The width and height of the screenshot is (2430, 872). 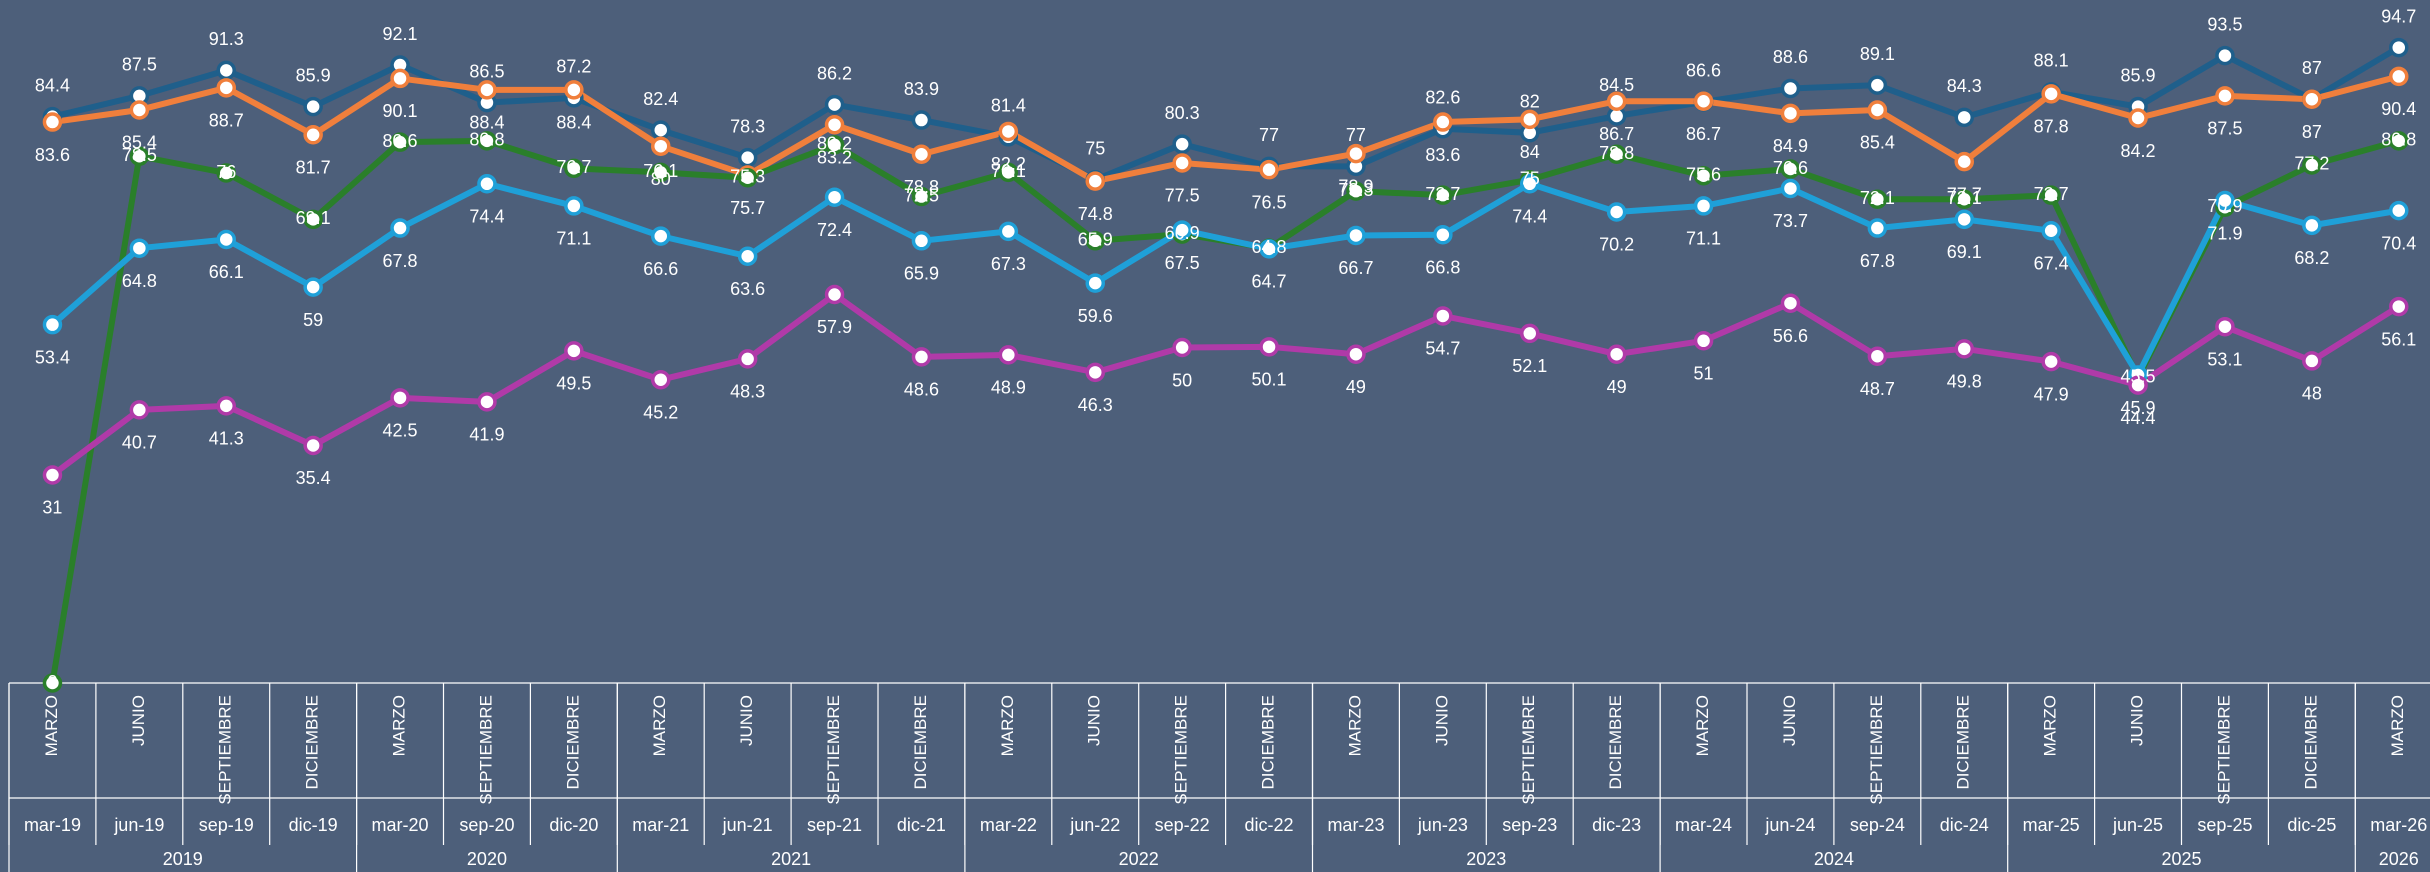 What do you see at coordinates (1008, 106) in the screenshot?
I see `data-label: 81.4` at bounding box center [1008, 106].